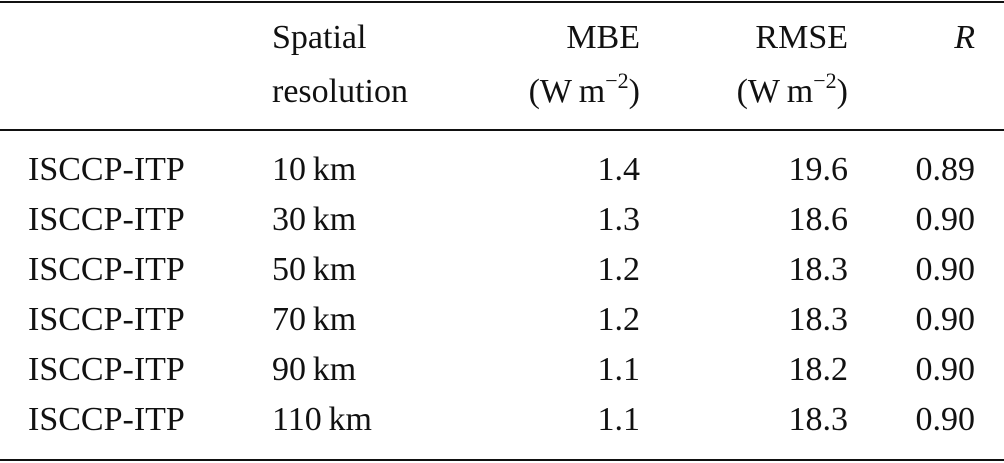 Image resolution: width=1004 pixels, height=463 pixels. I want to click on header-text: resolution, so click(340, 91).